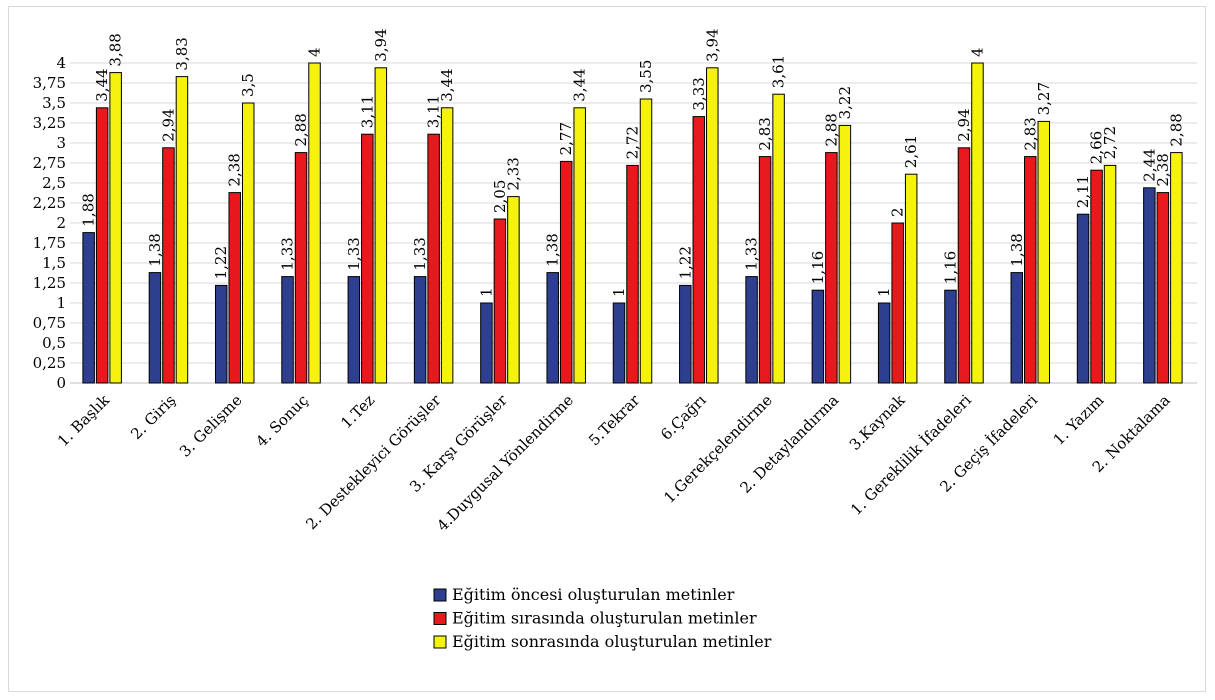 This screenshot has width=1215, height=700. I want to click on data-label: 3,83, so click(182, 53).